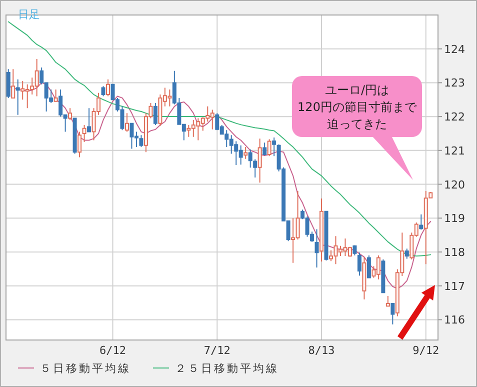  What do you see at coordinates (357, 124) in the screenshot?
I see `annotation: 迫ってきた` at bounding box center [357, 124].